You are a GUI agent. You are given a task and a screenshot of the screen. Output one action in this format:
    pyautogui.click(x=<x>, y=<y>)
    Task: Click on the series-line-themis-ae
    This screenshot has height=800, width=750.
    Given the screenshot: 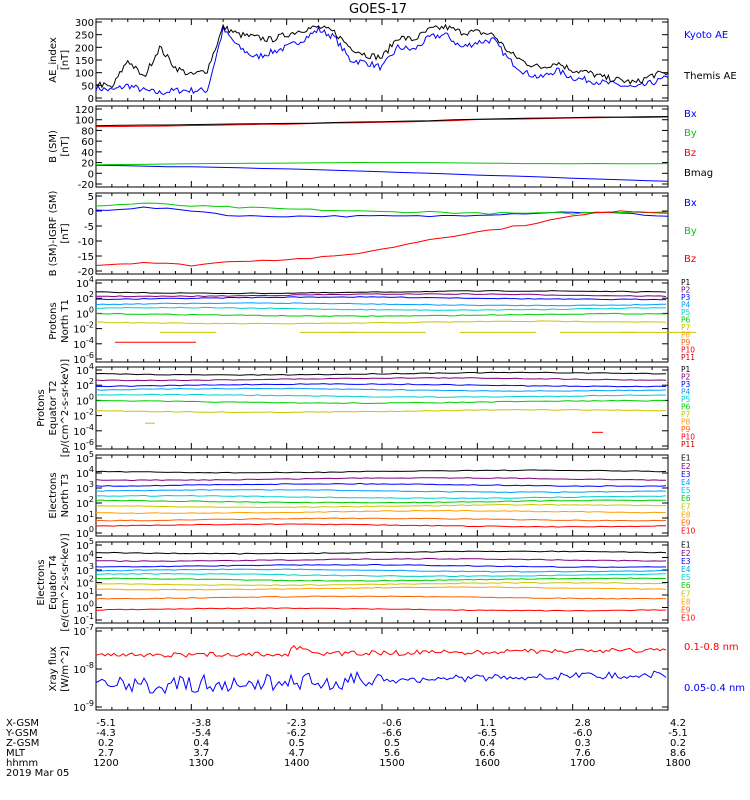 What is the action you would take?
    pyautogui.click(x=382, y=56)
    